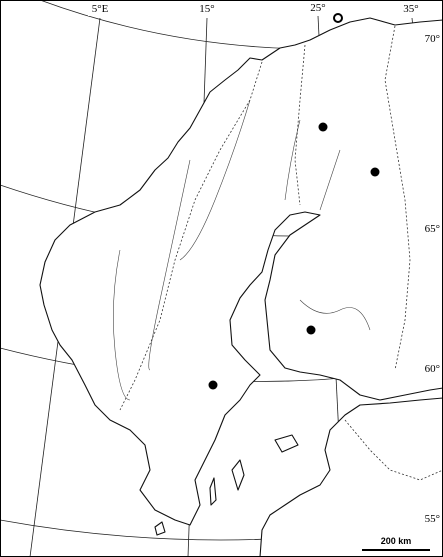  I want to click on latitude-label: 70°, so click(432, 39).